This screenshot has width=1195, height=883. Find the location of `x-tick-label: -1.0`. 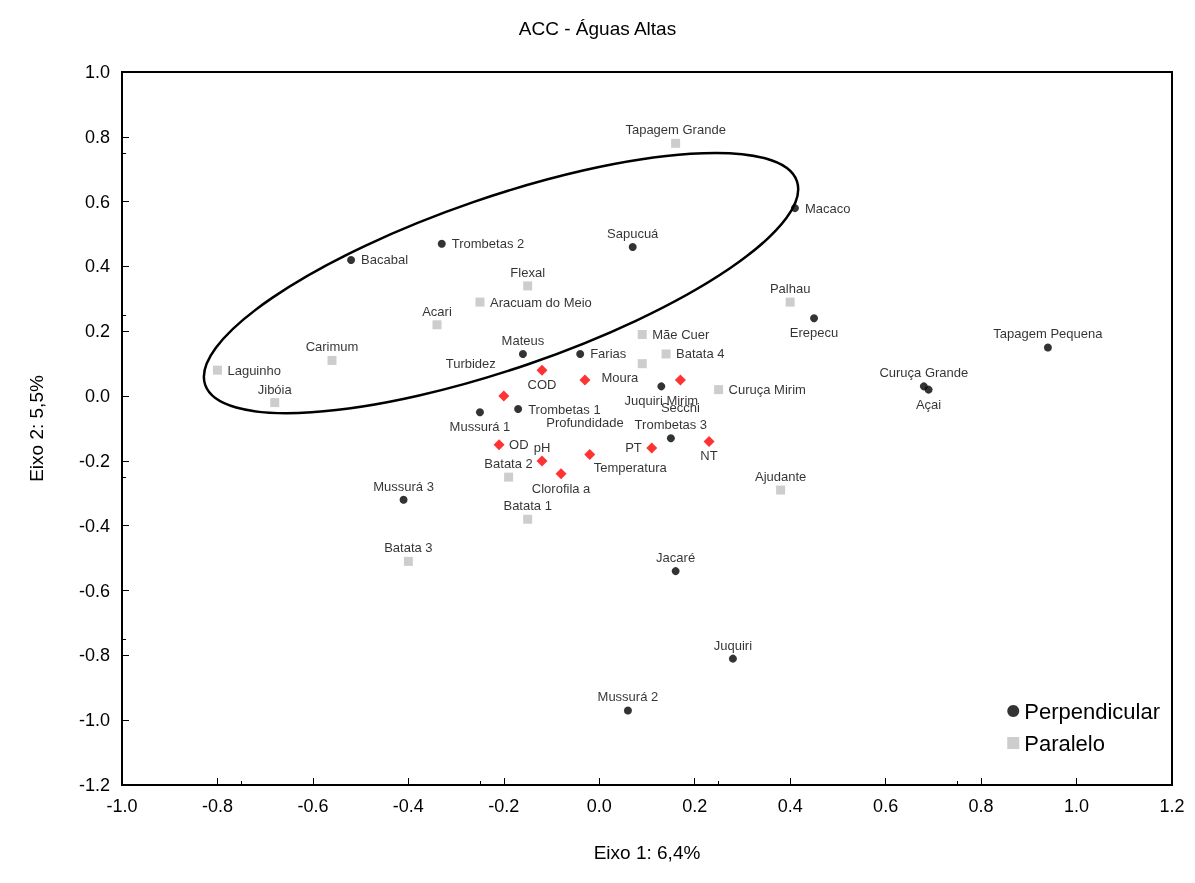

x-tick-label: -1.0 is located at coordinates (122, 806).